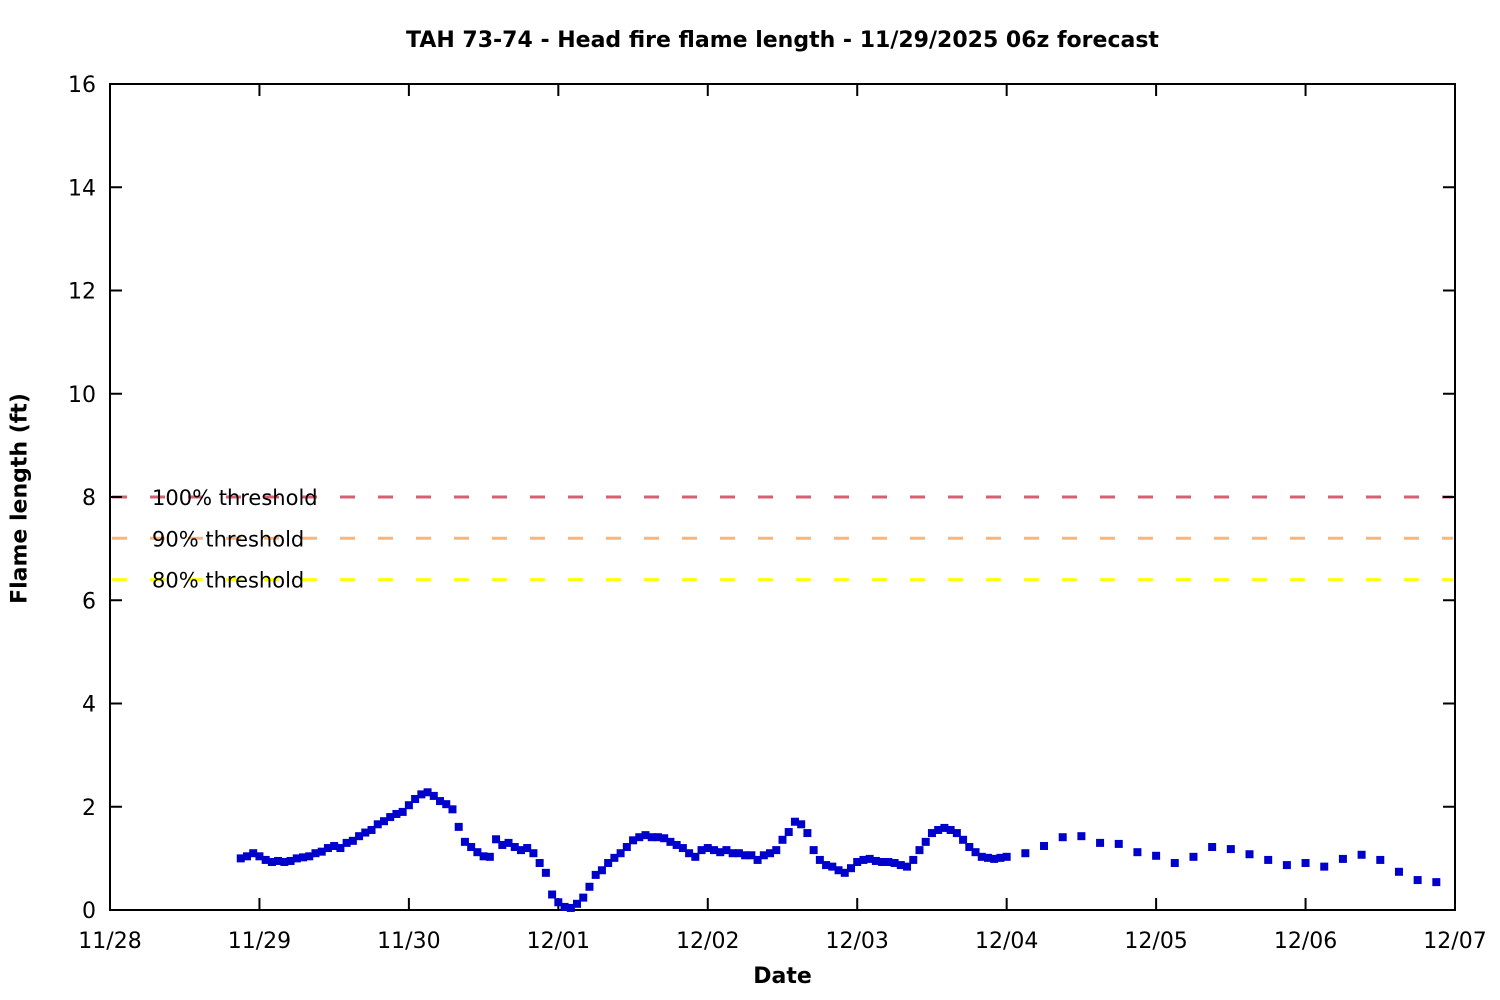  What do you see at coordinates (235, 498) in the screenshot?
I see `threshold-label: 100% threshold` at bounding box center [235, 498].